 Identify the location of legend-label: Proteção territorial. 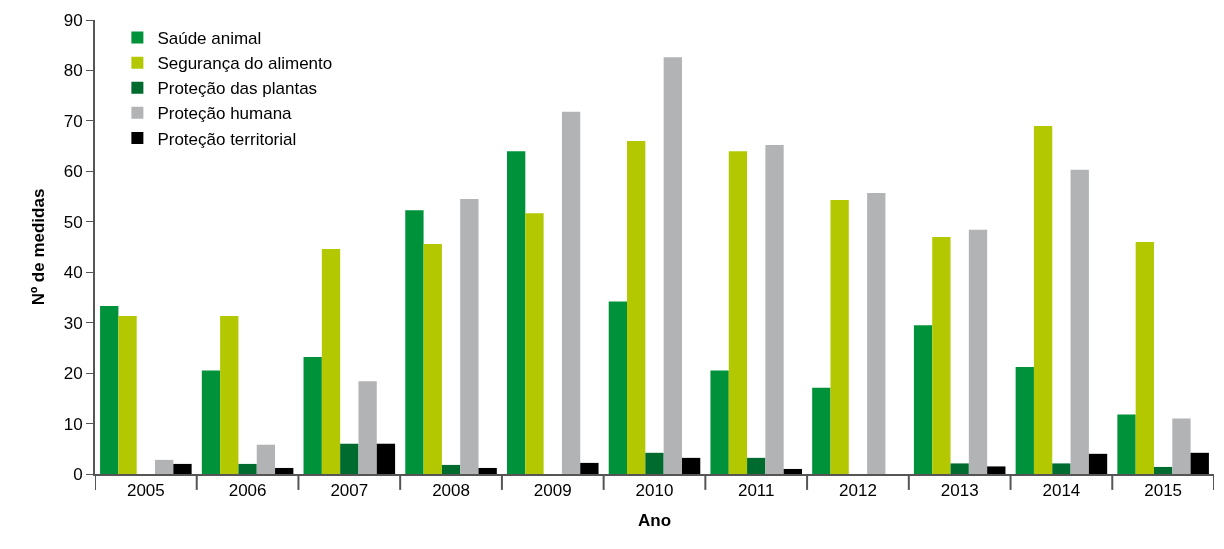
(227, 139).